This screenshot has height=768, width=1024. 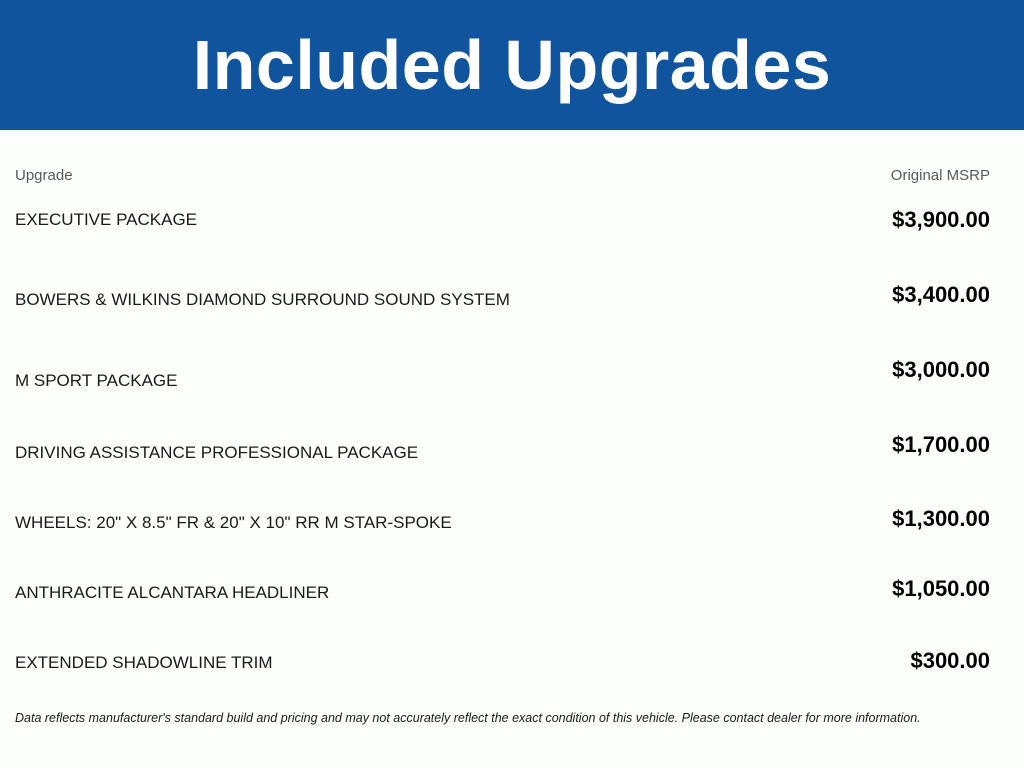 What do you see at coordinates (941, 219) in the screenshot?
I see `upgrade-price: $3,900.00` at bounding box center [941, 219].